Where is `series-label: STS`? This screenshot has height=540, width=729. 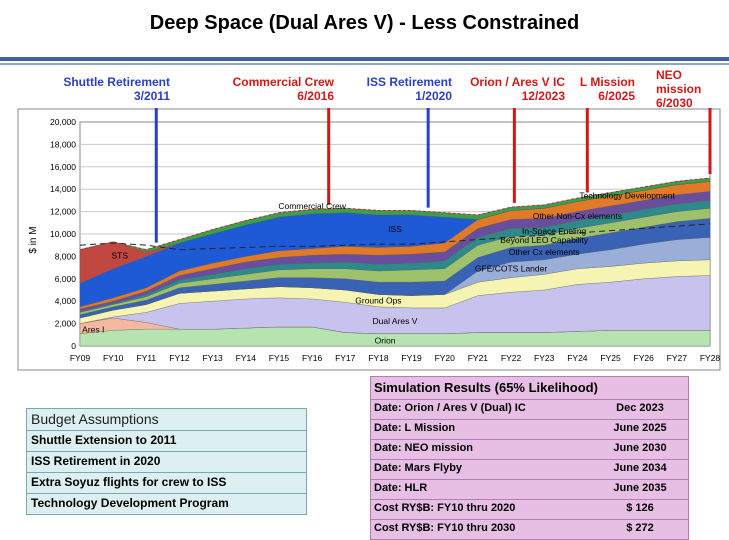
series-label: STS is located at coordinates (120, 255).